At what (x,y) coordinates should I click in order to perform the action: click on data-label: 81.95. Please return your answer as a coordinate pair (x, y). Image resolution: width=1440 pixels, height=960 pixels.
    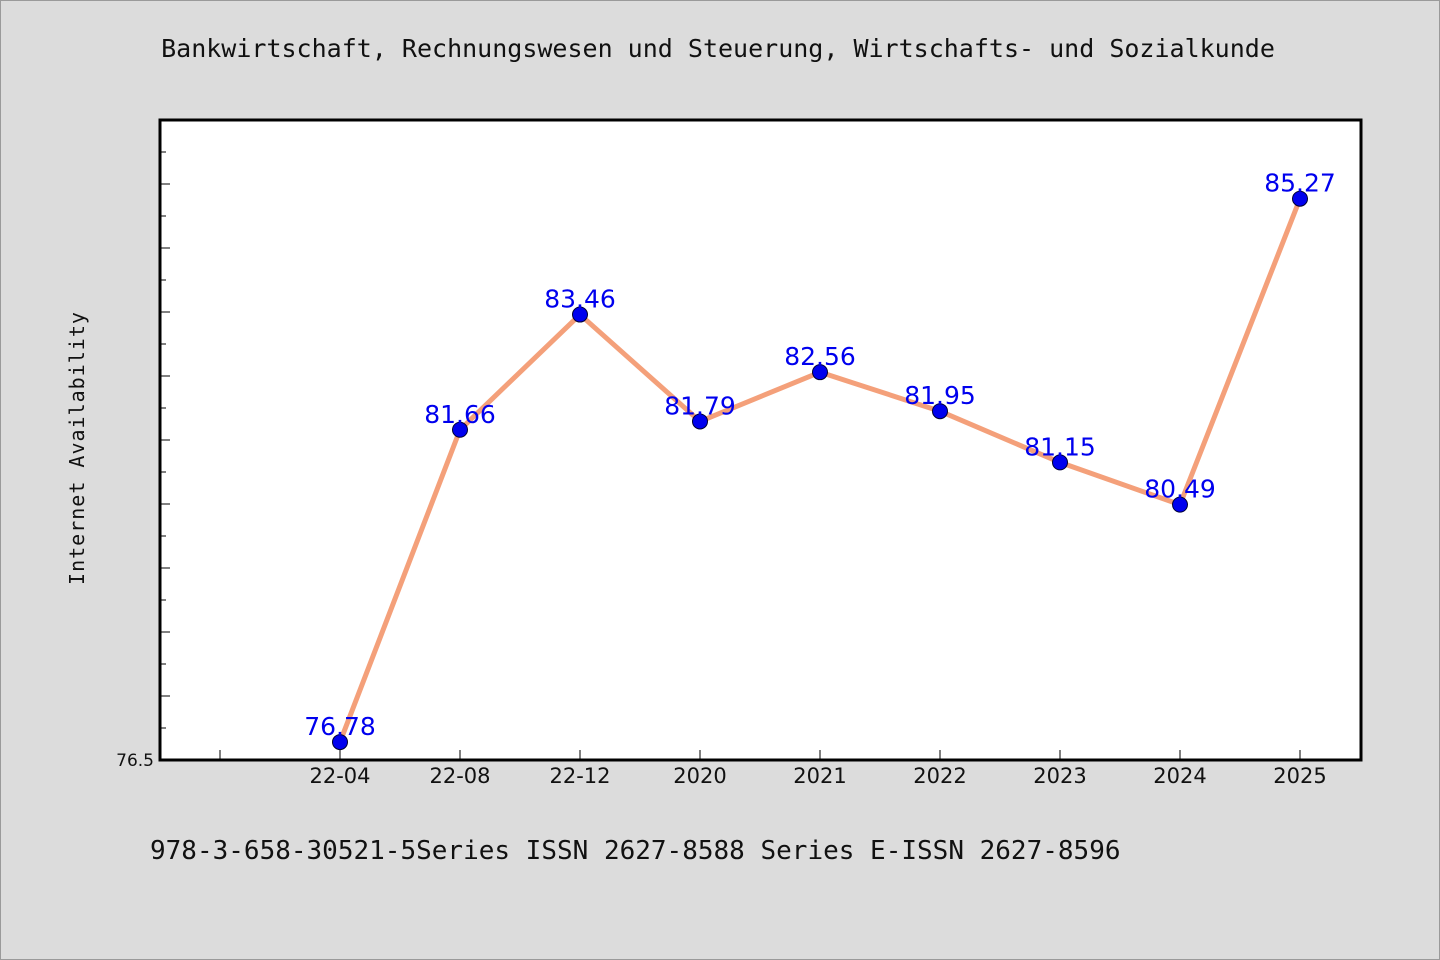
    Looking at the image, I should click on (940, 395).